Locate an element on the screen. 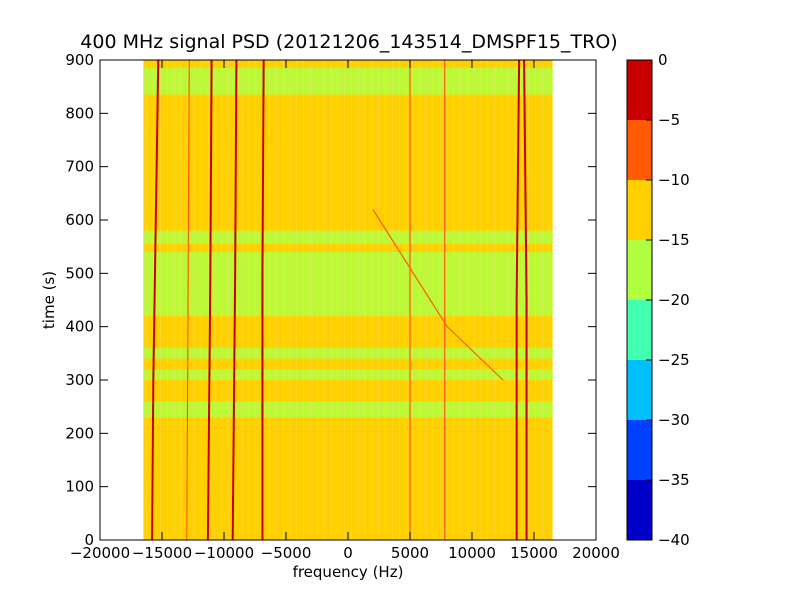  x-tick-label: −20000 is located at coordinates (100, 553).